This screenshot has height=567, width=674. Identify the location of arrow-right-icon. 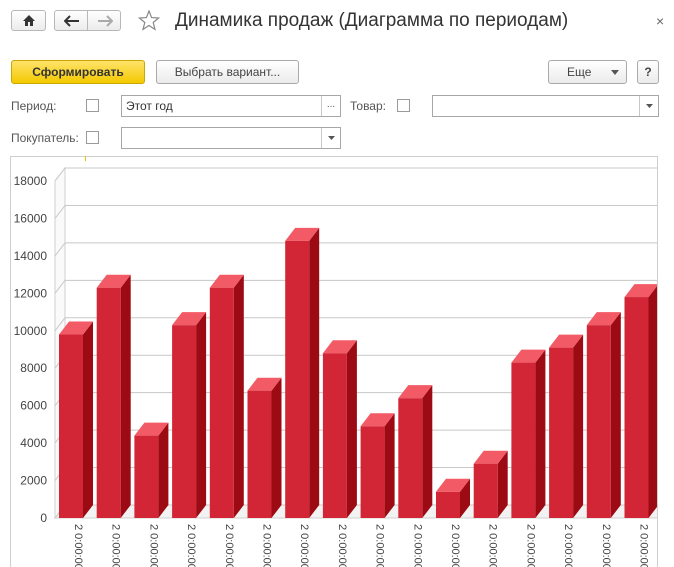
(105, 21).